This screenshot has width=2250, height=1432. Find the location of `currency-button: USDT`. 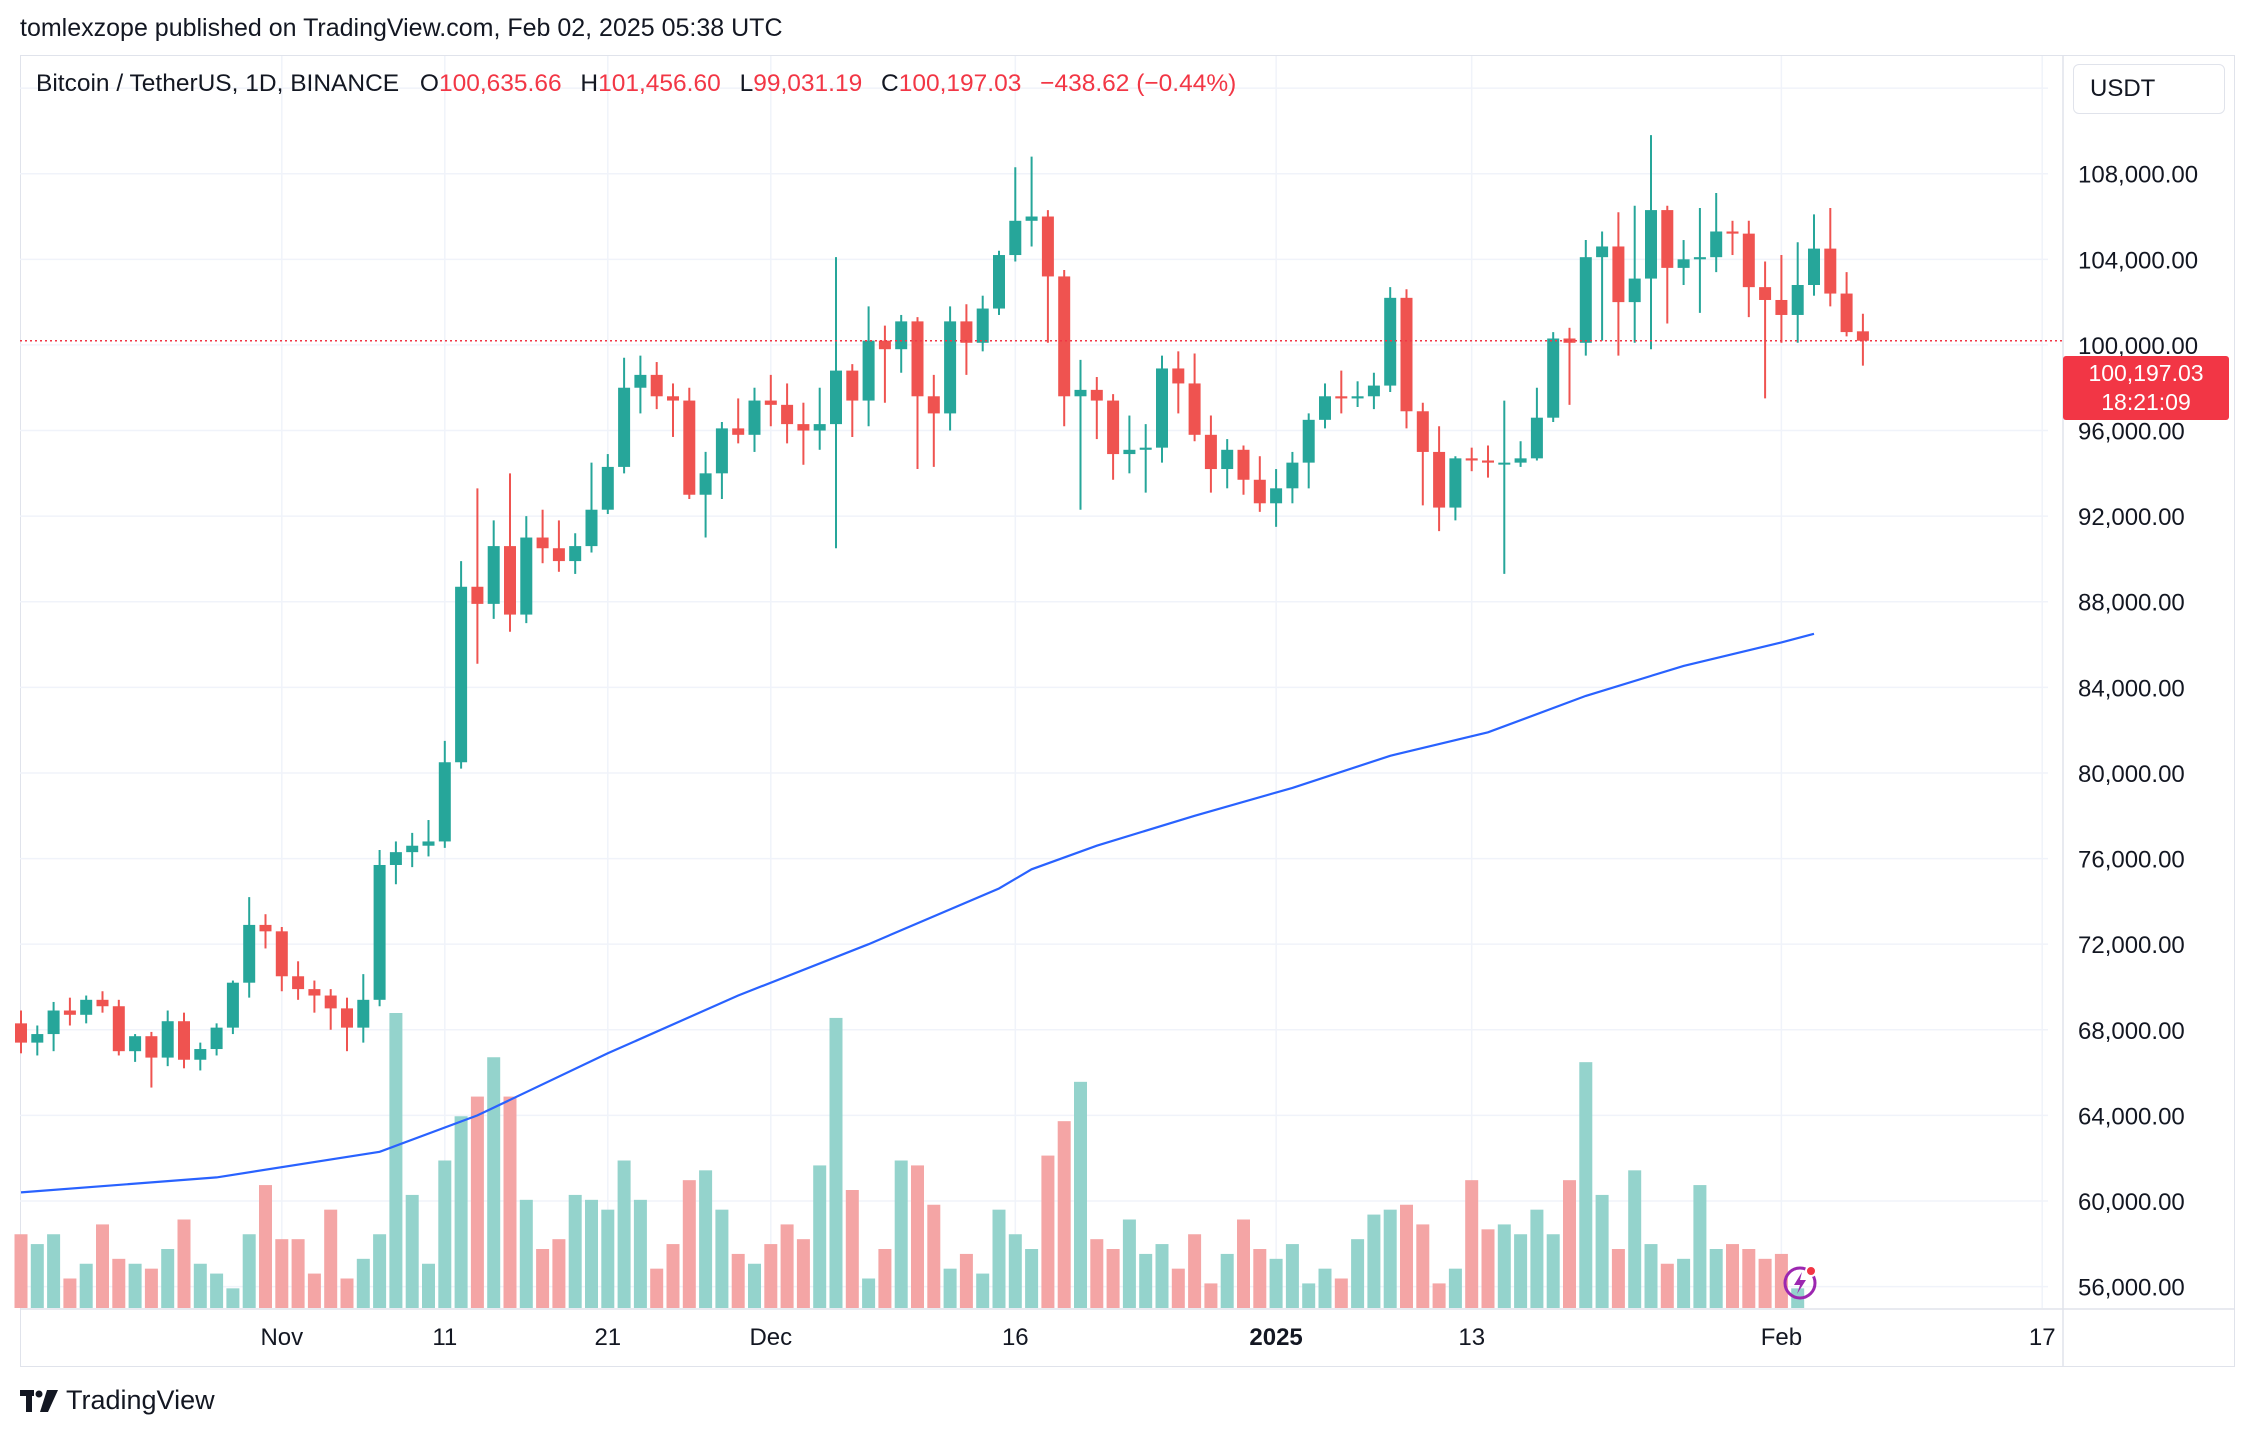

currency-button: USDT is located at coordinates (2149, 89).